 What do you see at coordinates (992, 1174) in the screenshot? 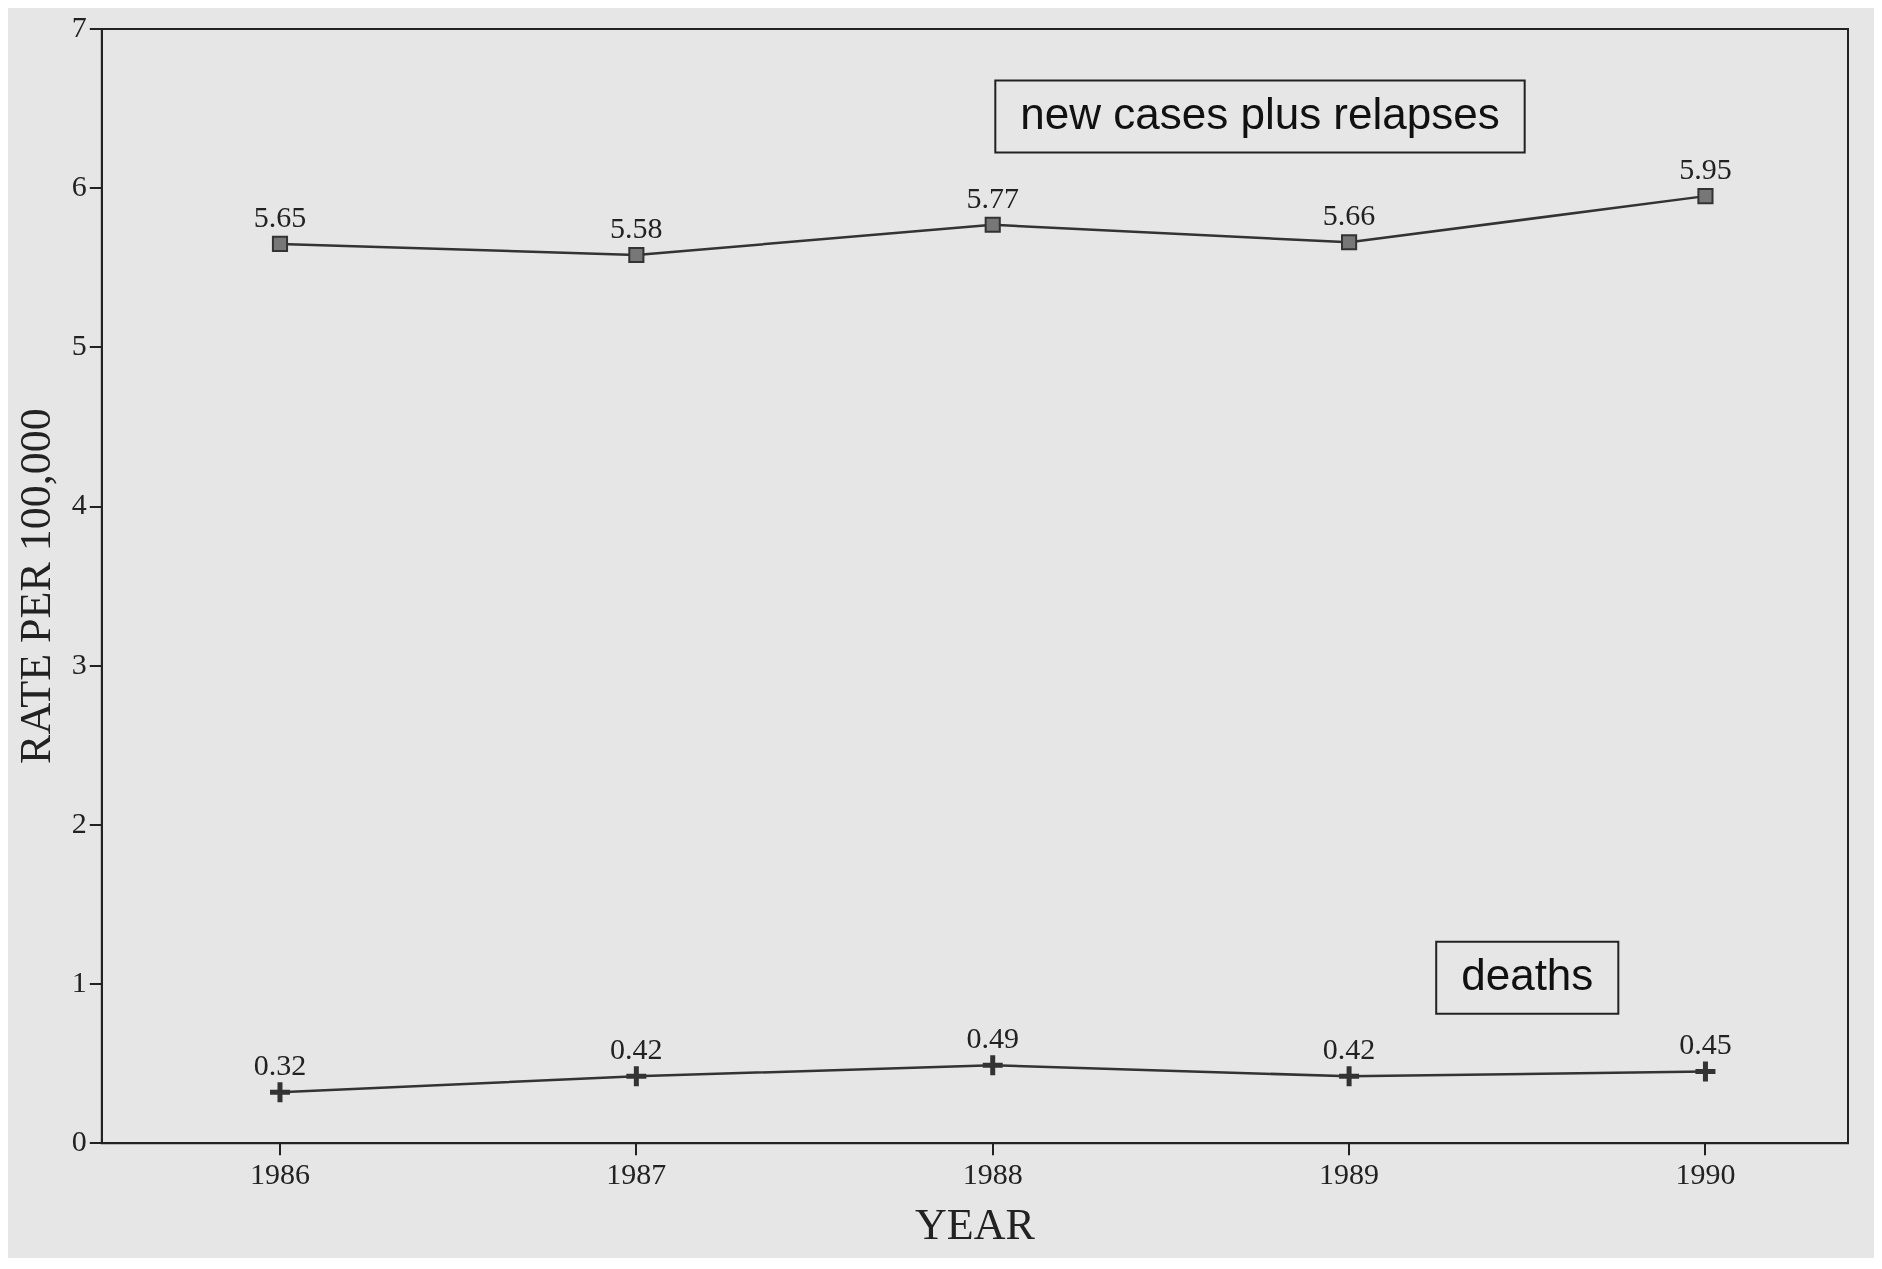
I see `x-tick-label: 1988` at bounding box center [992, 1174].